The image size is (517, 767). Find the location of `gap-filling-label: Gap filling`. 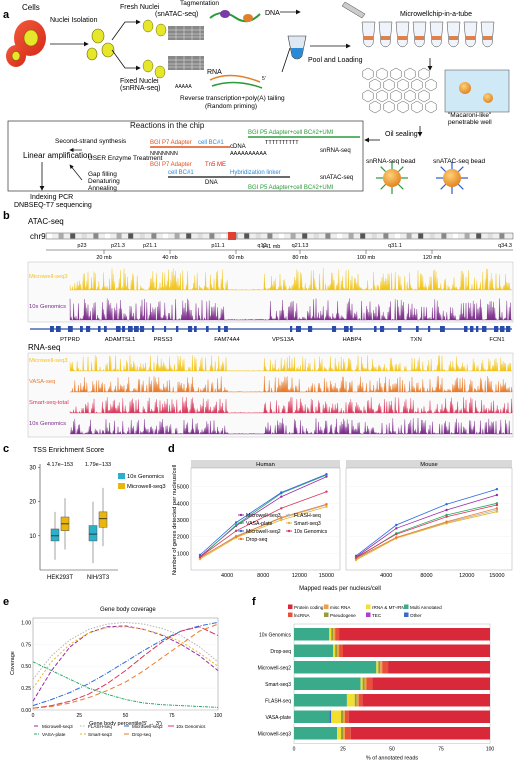

gap-filling-label: Gap filling is located at coordinates (102, 174).